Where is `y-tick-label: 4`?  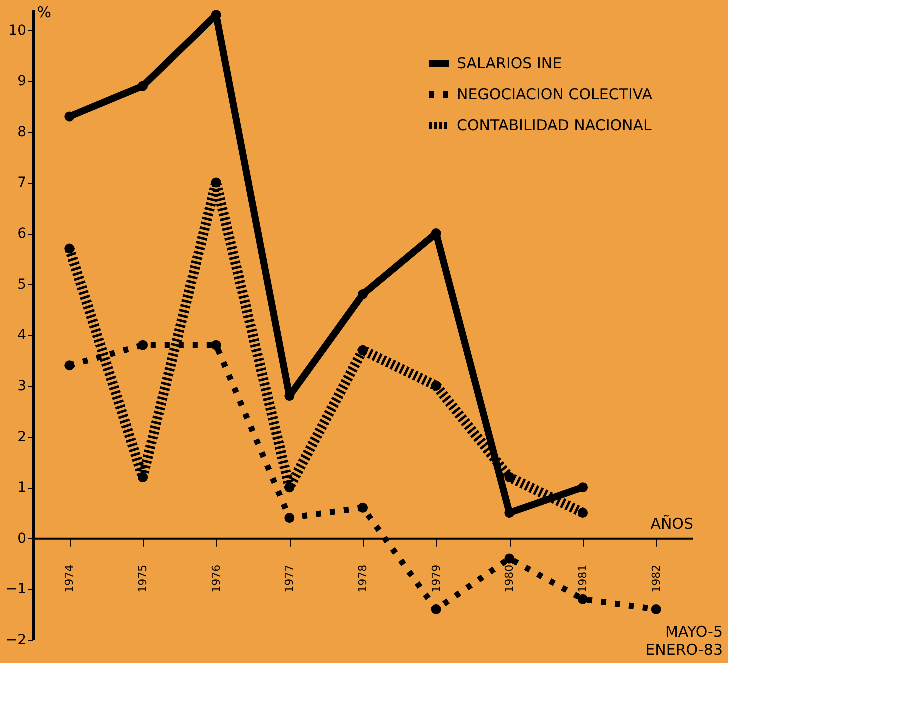
y-tick-label: 4 is located at coordinates (22, 336).